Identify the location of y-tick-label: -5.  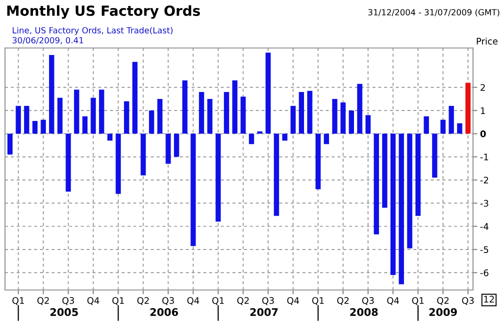
(484, 250).